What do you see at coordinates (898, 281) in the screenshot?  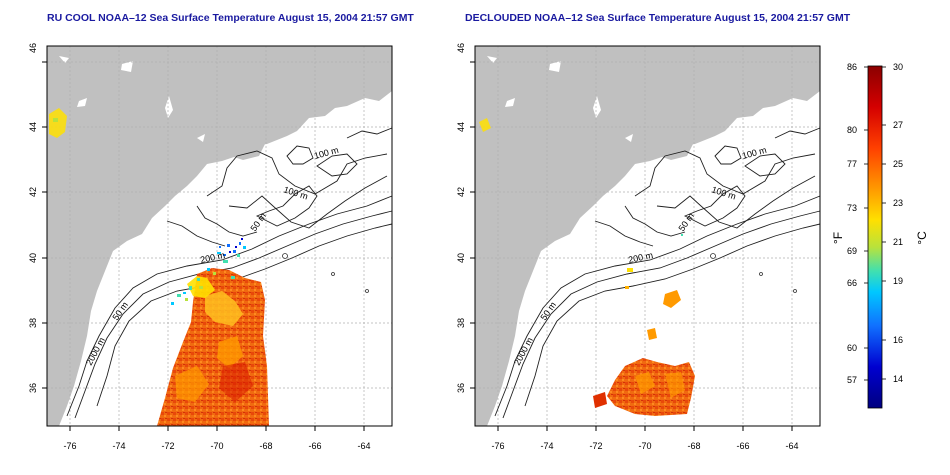 I see `celsius-tick: 19` at bounding box center [898, 281].